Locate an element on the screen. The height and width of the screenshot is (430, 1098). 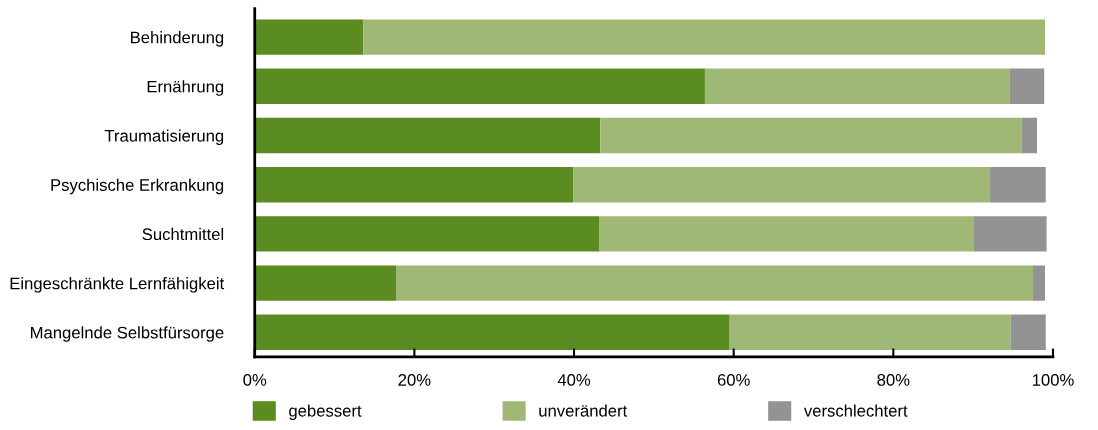
x-tick-label: 40% is located at coordinates (574, 380).